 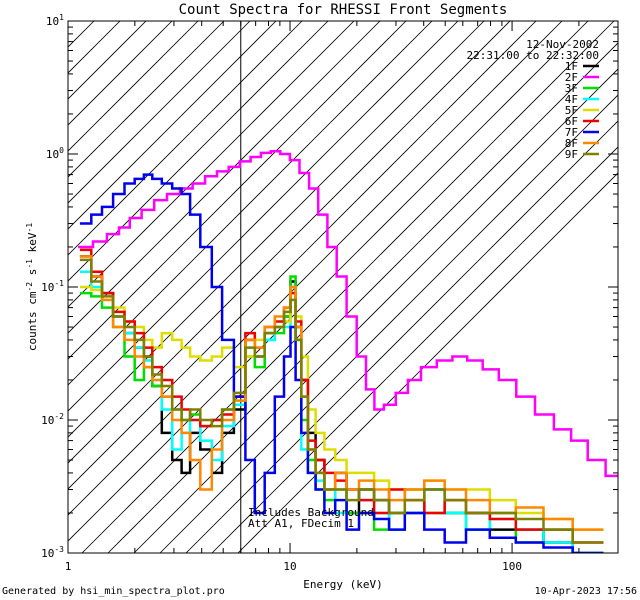 What do you see at coordinates (342, 584) in the screenshot?
I see `x-axis-label: Energy (keV)` at bounding box center [342, 584].